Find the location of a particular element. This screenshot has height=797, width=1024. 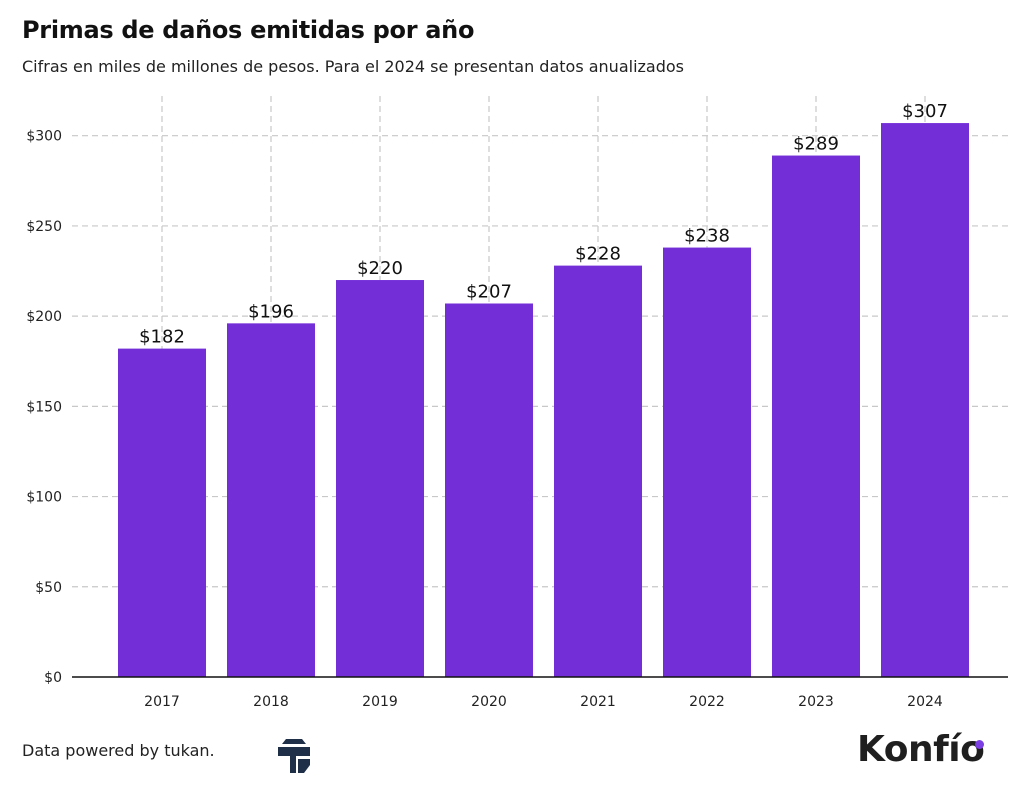

x-tick-label: 2019 is located at coordinates (380, 702).